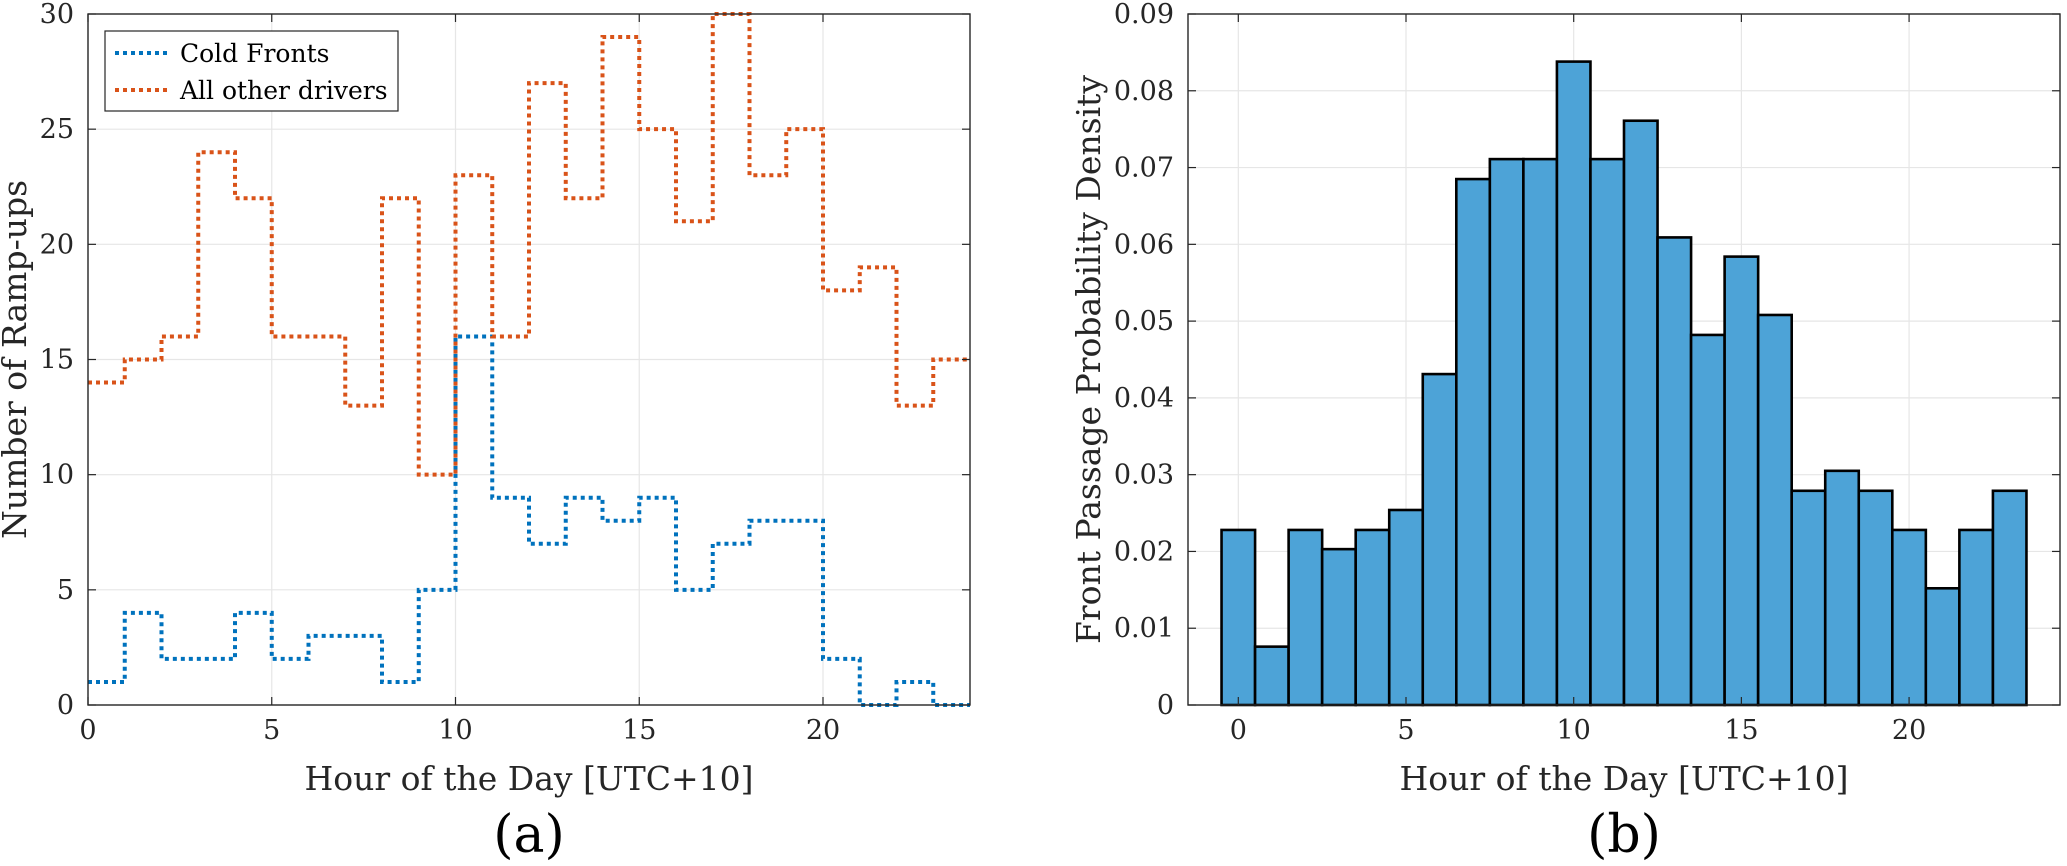  I want to click on panel-b-y-tick-label-0-02: 0.02, so click(1144, 551).